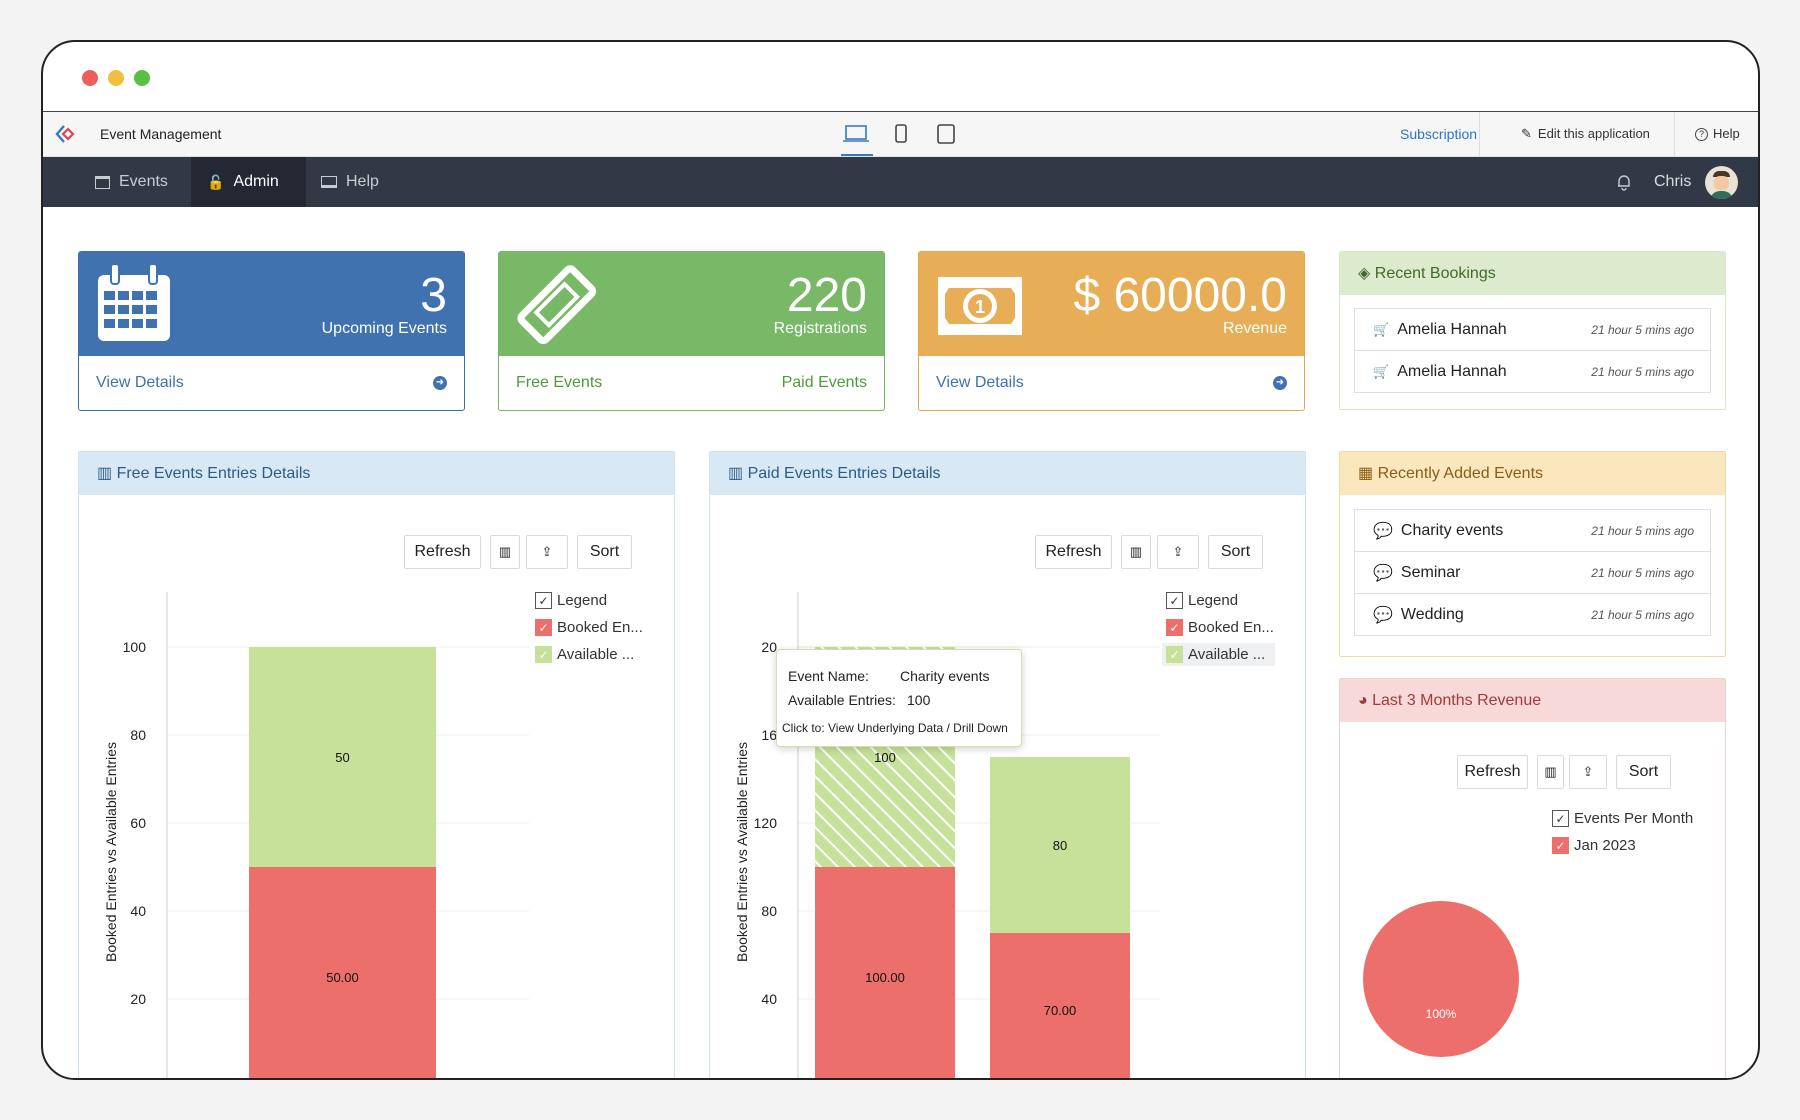 The image size is (1800, 1120). Describe the element at coordinates (1532, 614) in the screenshot. I see `list-item: 💬 Wedding 21 hour 5 mins ago` at that location.